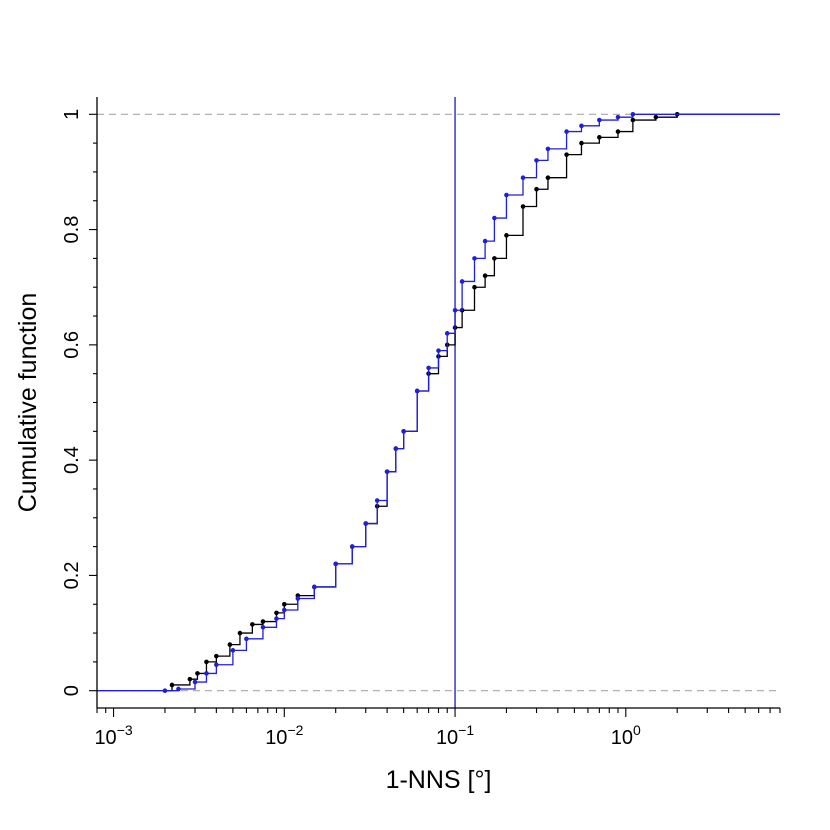  What do you see at coordinates (72, 690) in the screenshot?
I see `y-tick-label: 0` at bounding box center [72, 690].